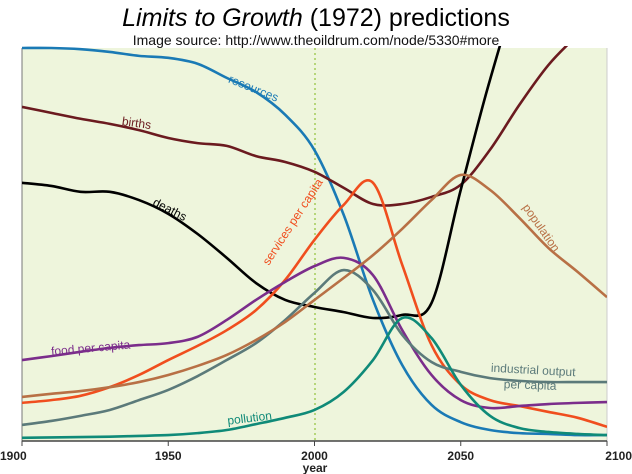 The height and width of the screenshot is (474, 632). I want to click on label-births: births, so click(136, 123).